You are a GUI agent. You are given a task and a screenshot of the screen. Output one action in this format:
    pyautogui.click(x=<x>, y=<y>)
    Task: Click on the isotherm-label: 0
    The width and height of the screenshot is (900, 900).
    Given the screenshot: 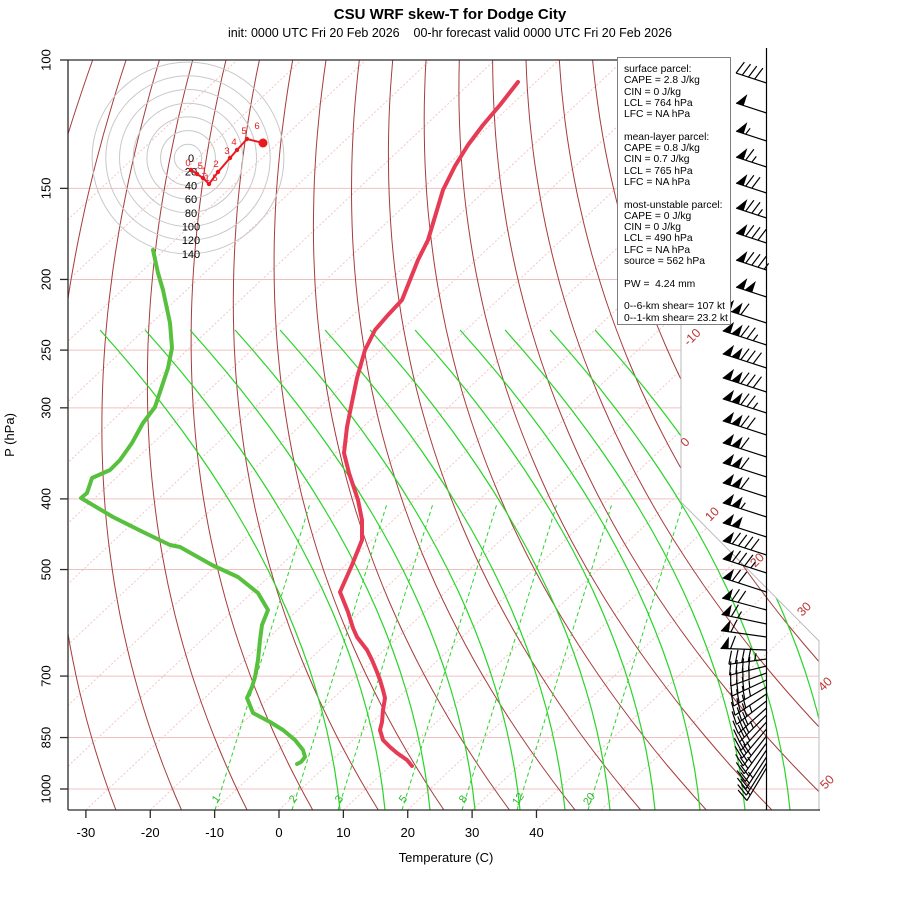 What is the action you would take?
    pyautogui.click(x=685, y=442)
    